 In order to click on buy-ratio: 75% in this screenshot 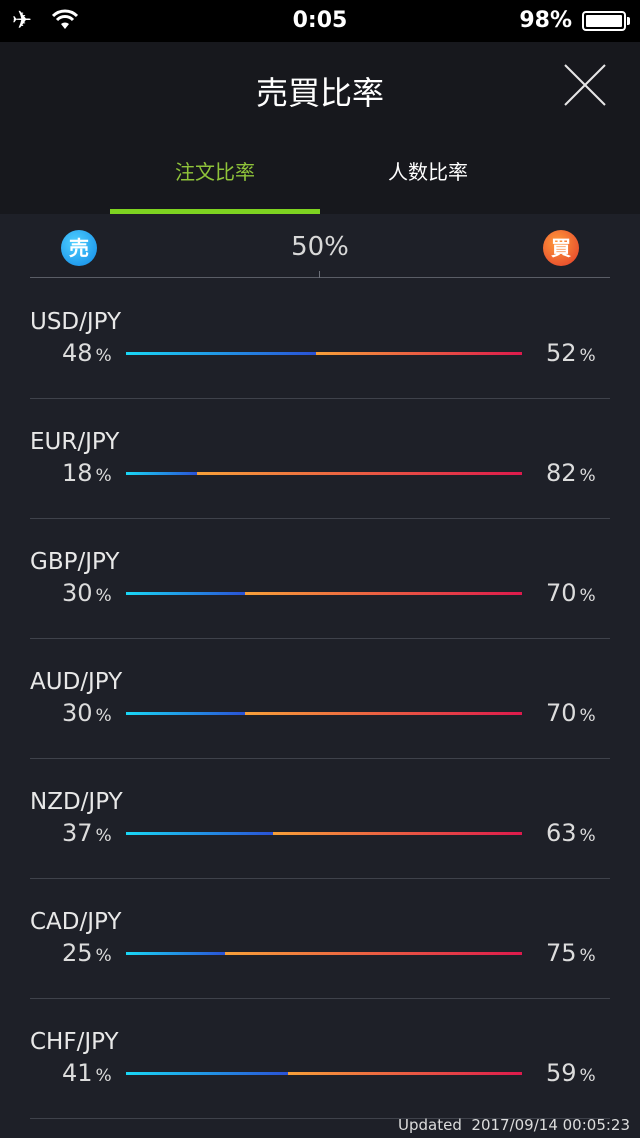, I will do `click(571, 953)`.